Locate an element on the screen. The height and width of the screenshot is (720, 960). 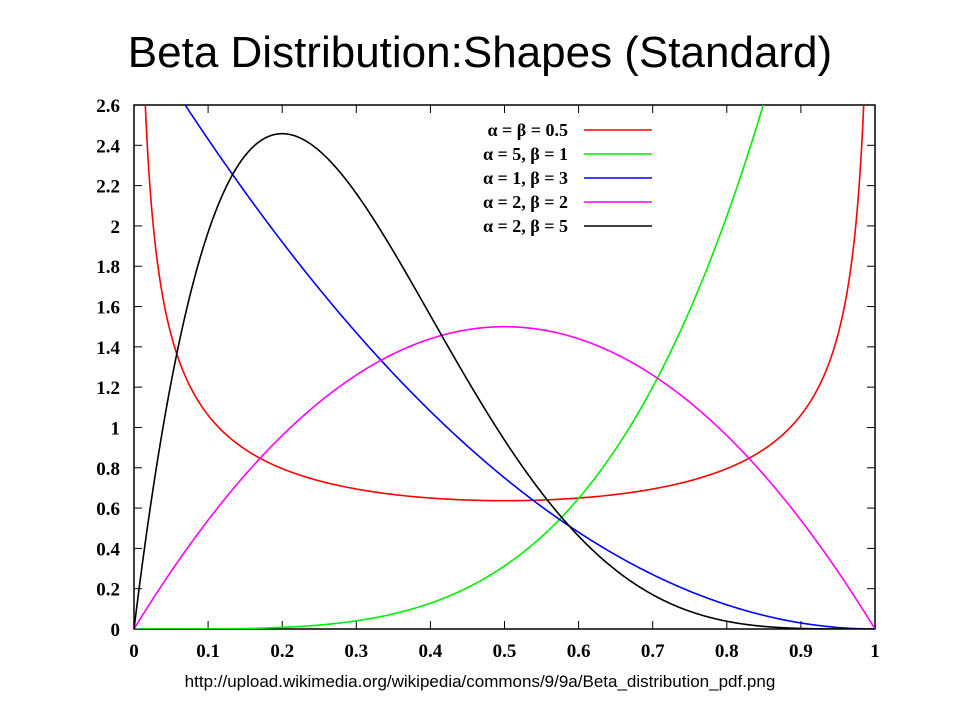
x-tick-label: 0.5 is located at coordinates (505, 651).